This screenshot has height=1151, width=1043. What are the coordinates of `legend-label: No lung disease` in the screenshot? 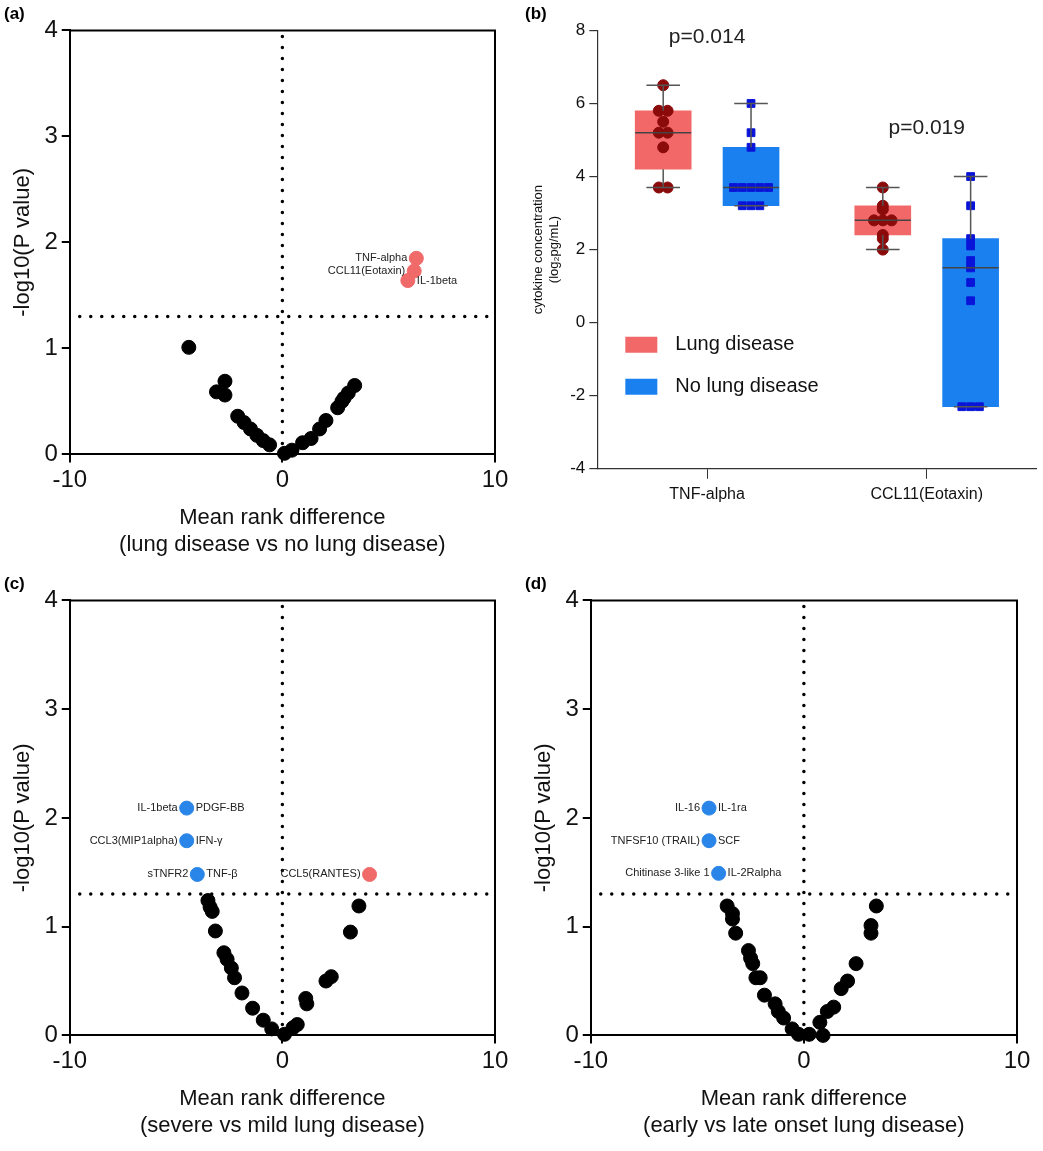 It's located at (747, 385).